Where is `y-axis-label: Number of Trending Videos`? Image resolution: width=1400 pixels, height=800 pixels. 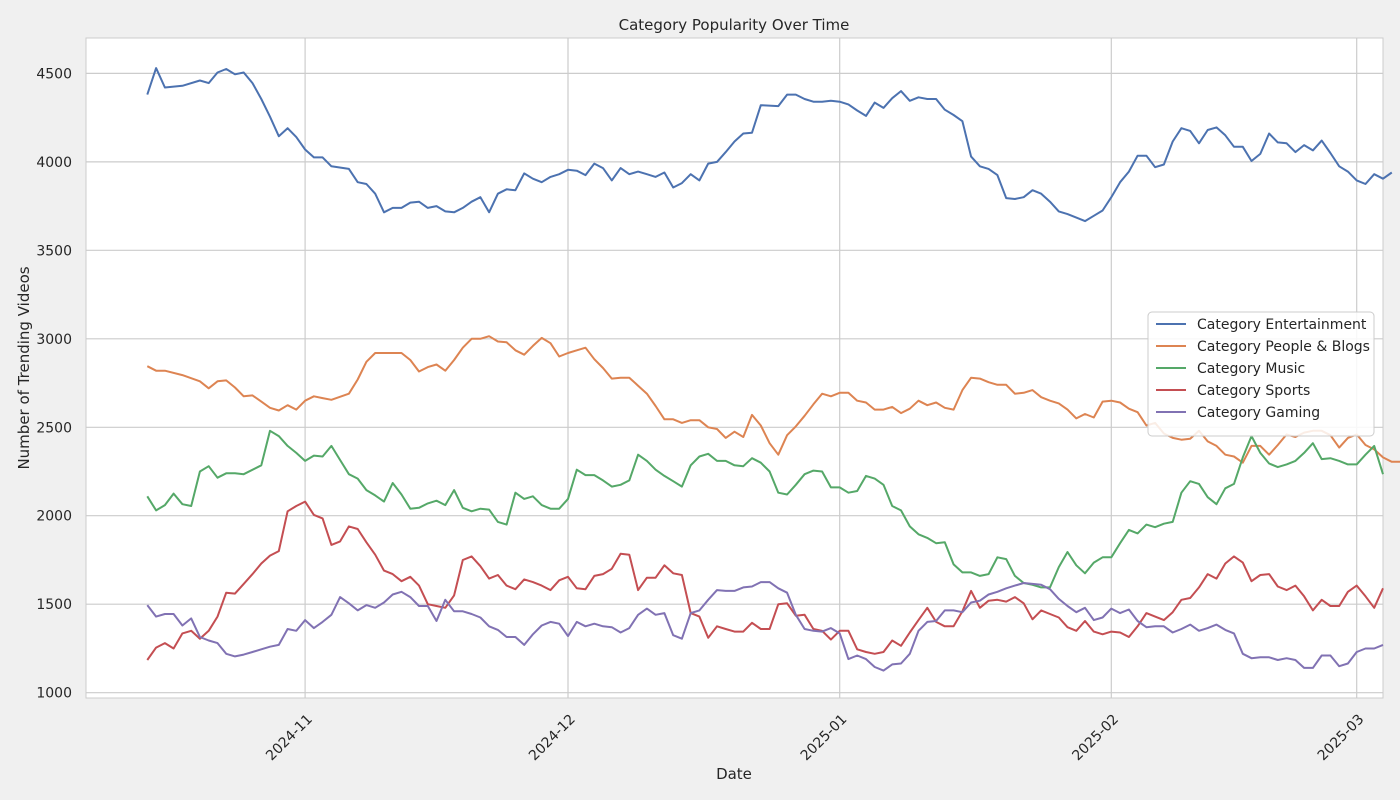 y-axis-label: Number of Trending Videos is located at coordinates (24, 367).